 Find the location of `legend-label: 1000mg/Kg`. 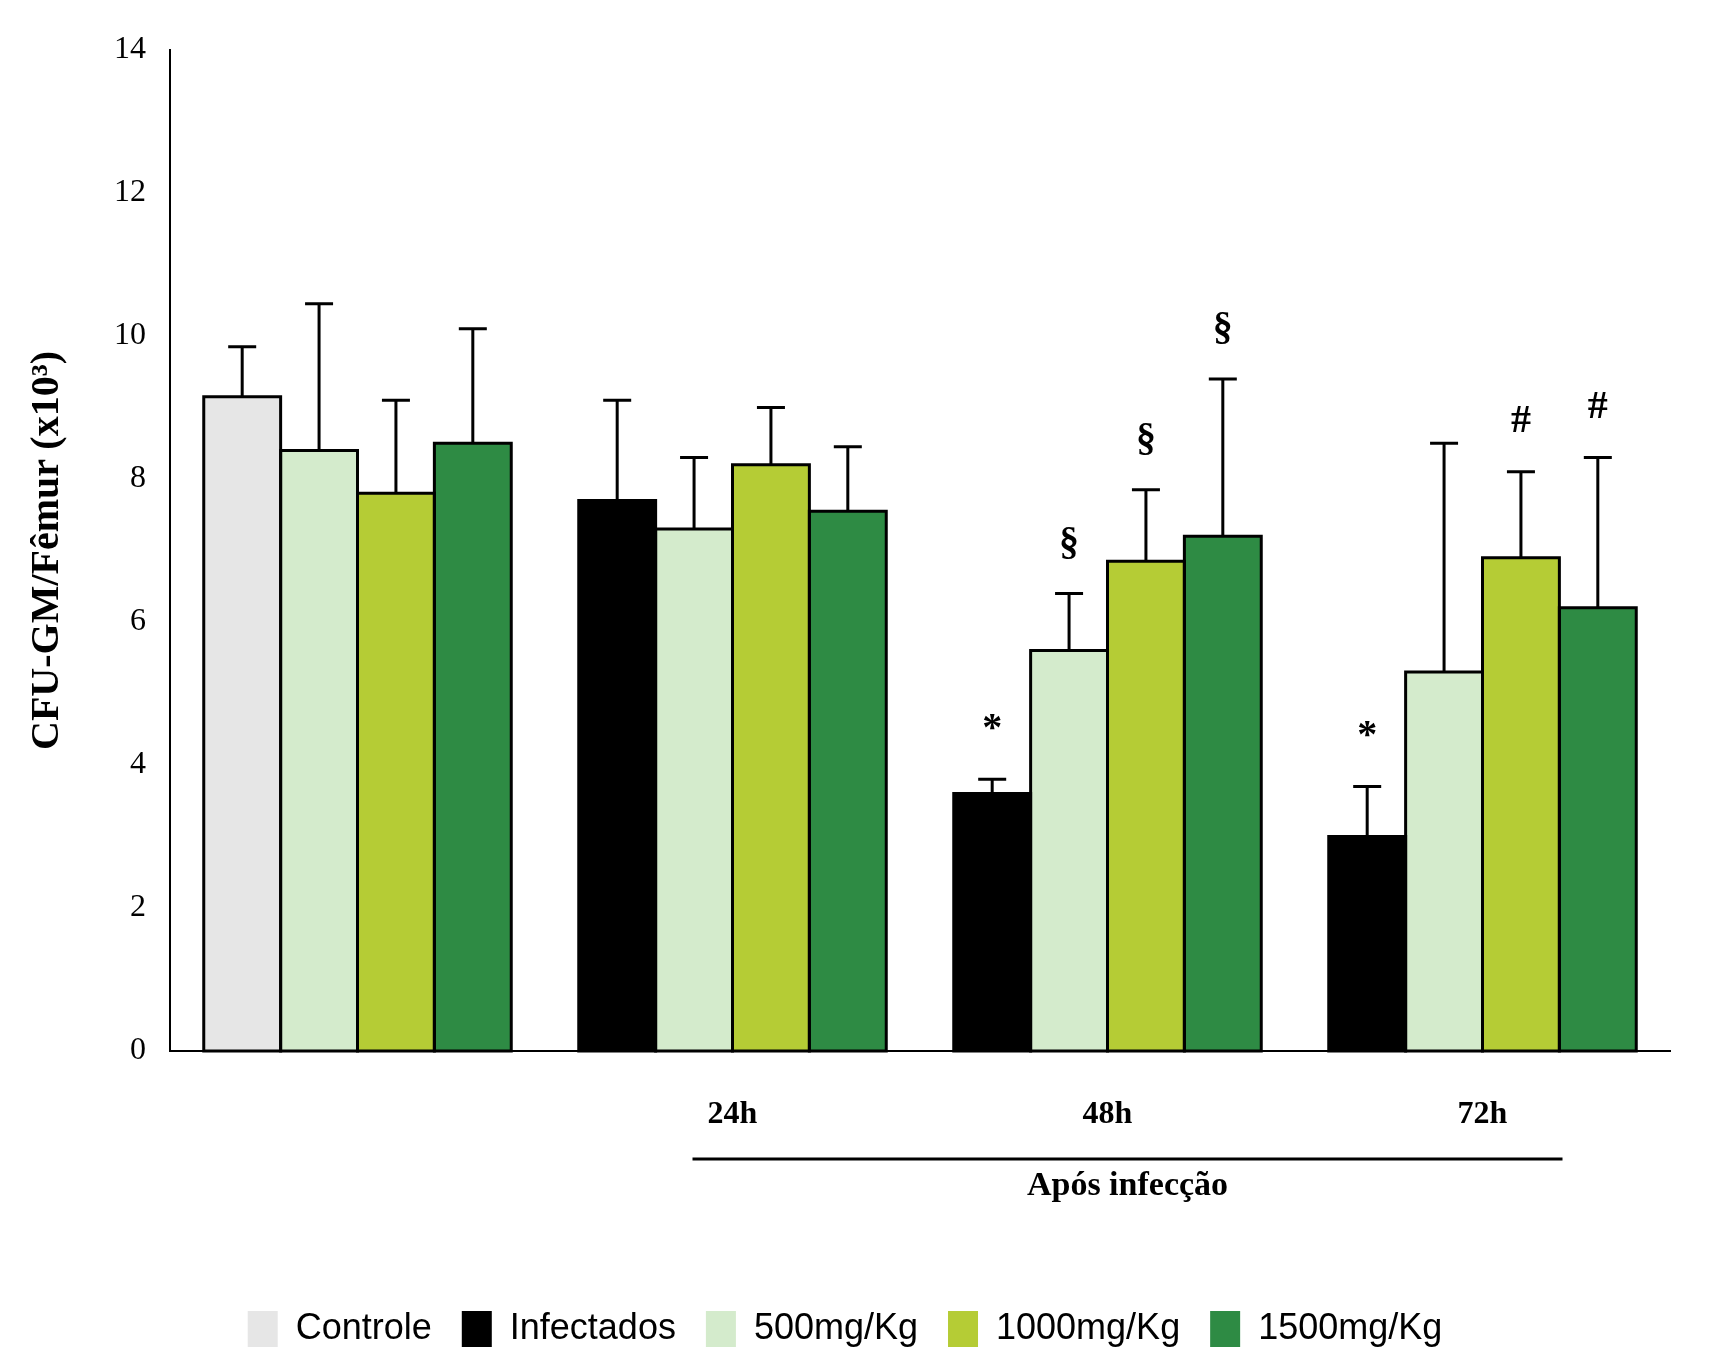

legend-label: 1000mg/Kg is located at coordinates (1088, 1326).